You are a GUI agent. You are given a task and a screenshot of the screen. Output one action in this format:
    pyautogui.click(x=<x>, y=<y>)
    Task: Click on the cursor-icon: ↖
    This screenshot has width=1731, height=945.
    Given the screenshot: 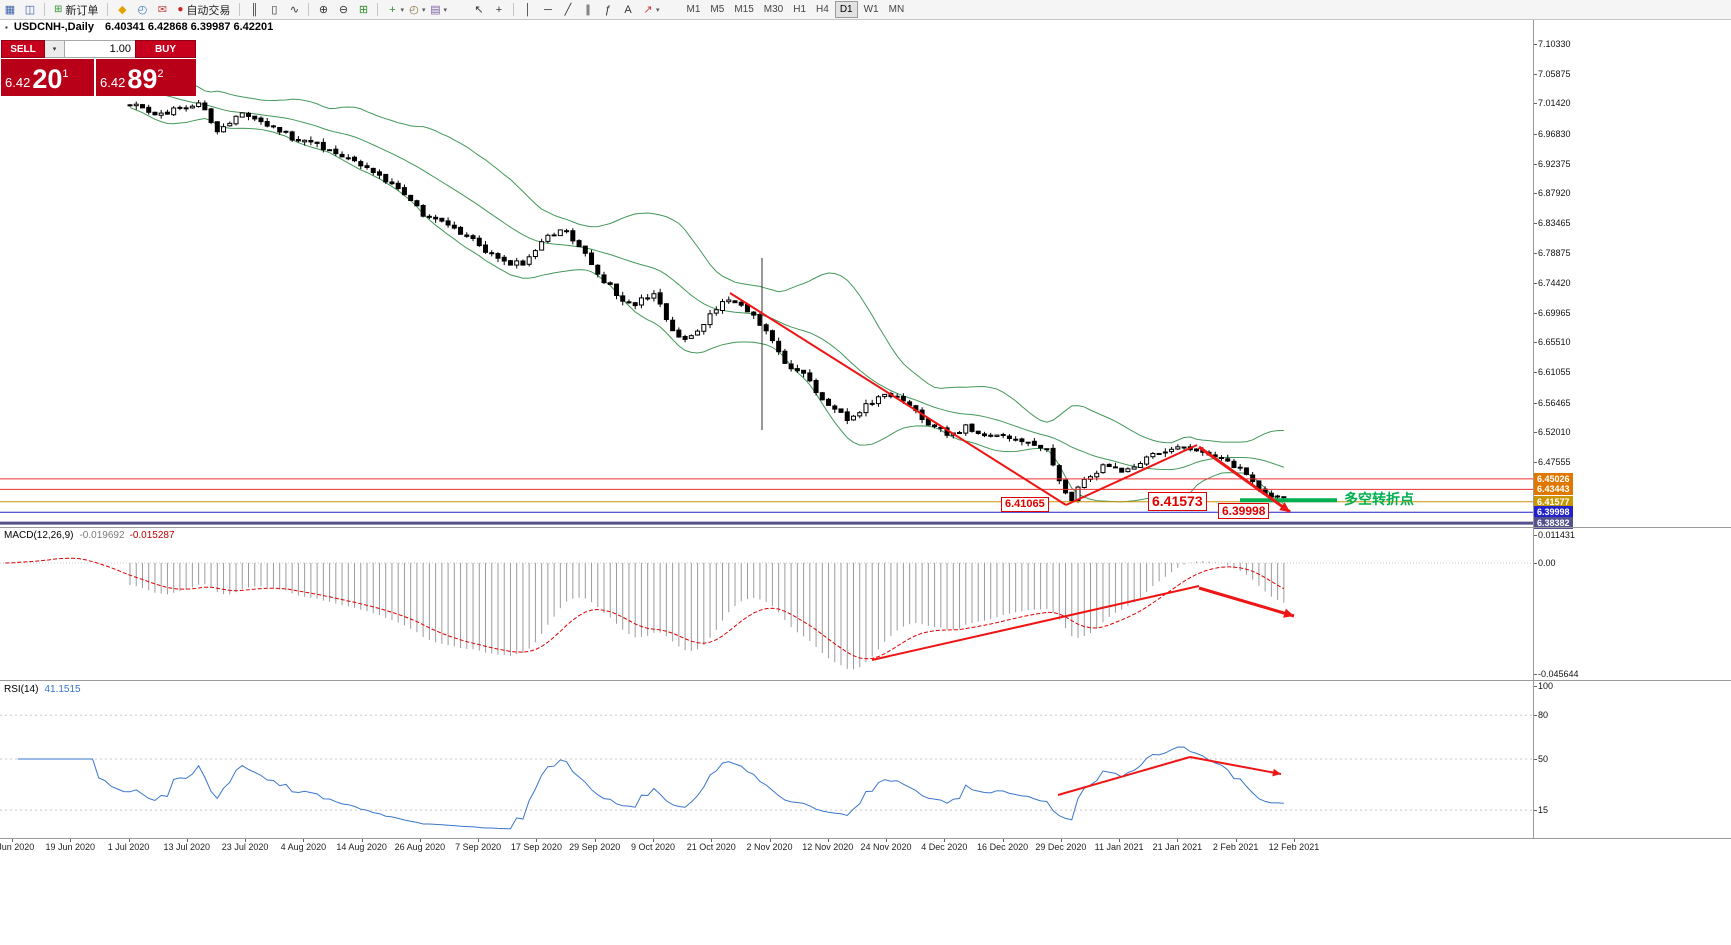 What is the action you would take?
    pyautogui.click(x=479, y=9)
    